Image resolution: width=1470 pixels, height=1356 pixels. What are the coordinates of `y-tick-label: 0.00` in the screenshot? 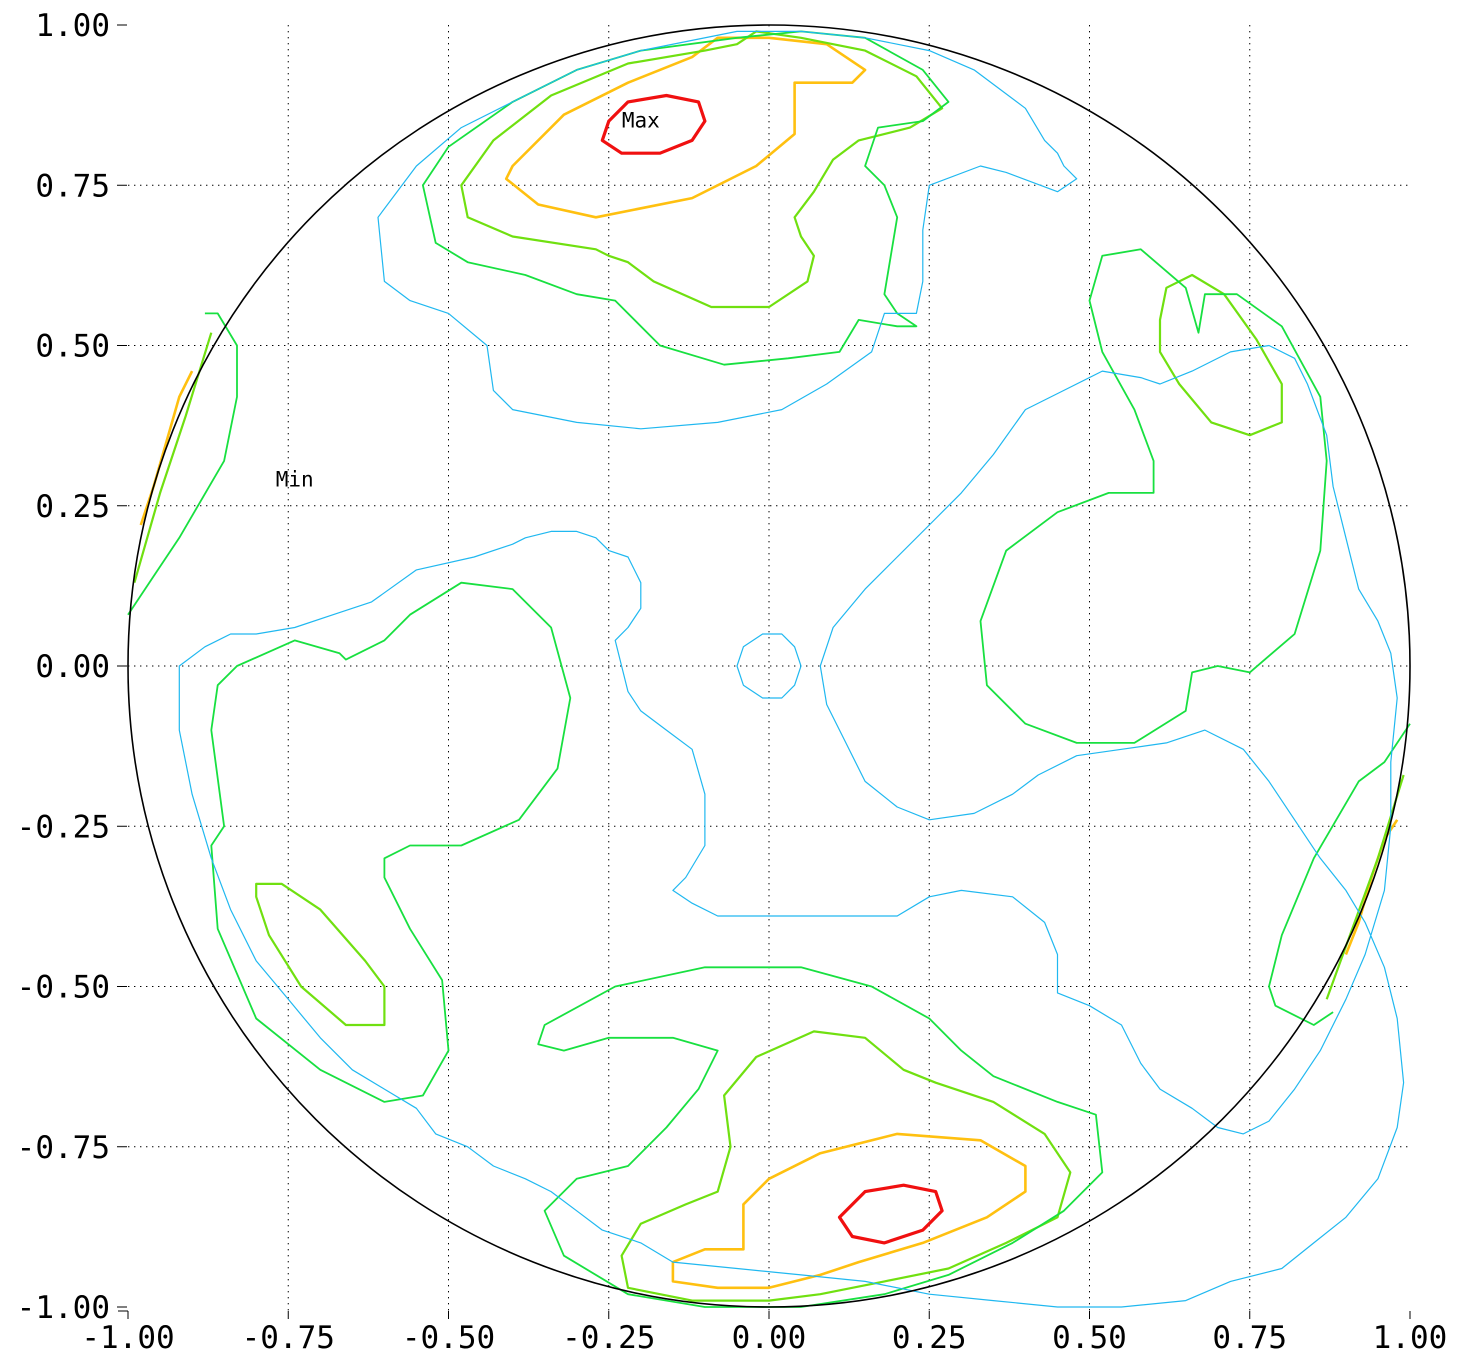 It's located at (72, 667).